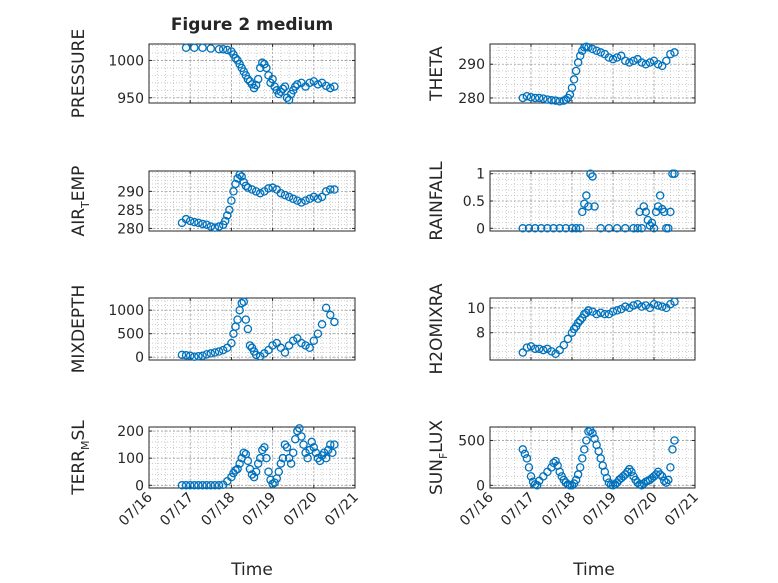  I want to click on y-tick-label: 0, so click(139, 486).